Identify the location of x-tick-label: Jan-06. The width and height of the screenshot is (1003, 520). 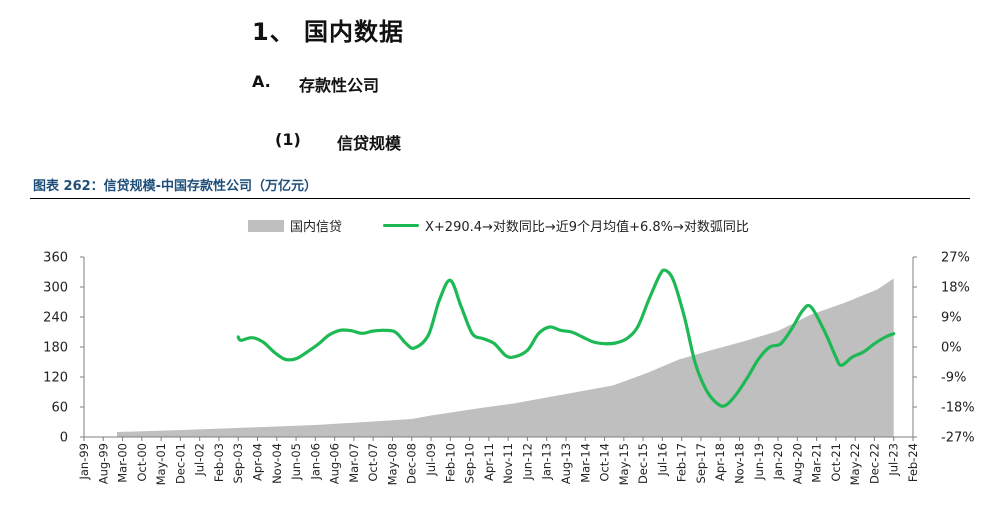
(315, 462).